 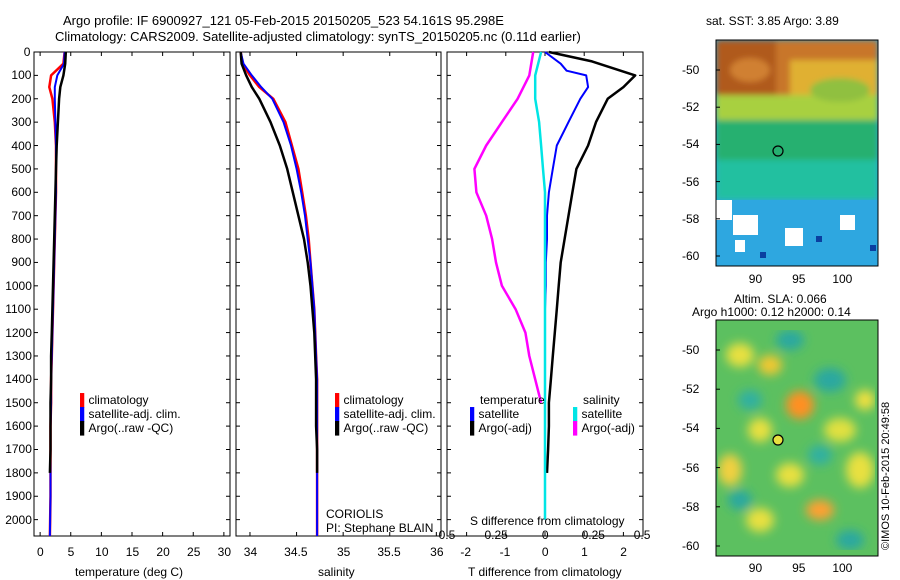 What do you see at coordinates (545, 535) in the screenshot?
I see `top-tick-label: 0` at bounding box center [545, 535].